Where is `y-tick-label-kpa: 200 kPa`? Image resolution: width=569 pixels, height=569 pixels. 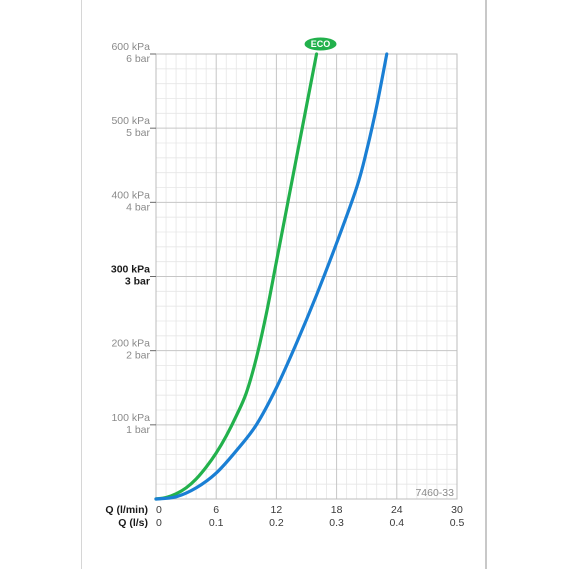 y-tick-label-kpa: 200 kPa is located at coordinates (130, 344).